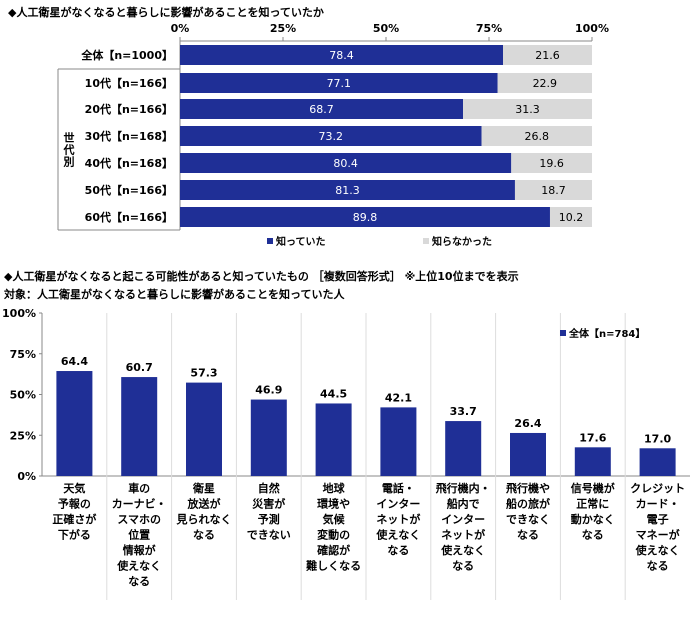 This screenshot has width=700, height=627. What do you see at coordinates (23, 435) in the screenshot?
I see `y-tick-label: 25%` at bounding box center [23, 435].